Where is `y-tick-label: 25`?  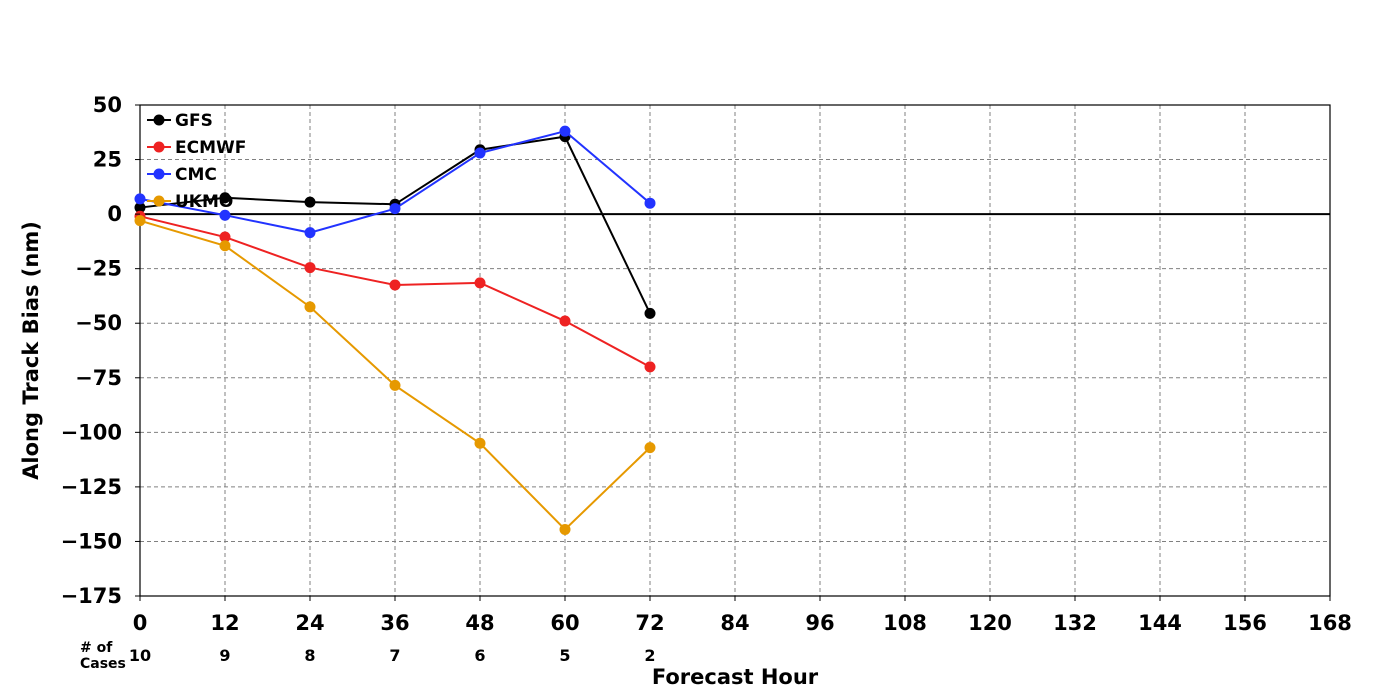 y-tick-label: 25 is located at coordinates (107, 160).